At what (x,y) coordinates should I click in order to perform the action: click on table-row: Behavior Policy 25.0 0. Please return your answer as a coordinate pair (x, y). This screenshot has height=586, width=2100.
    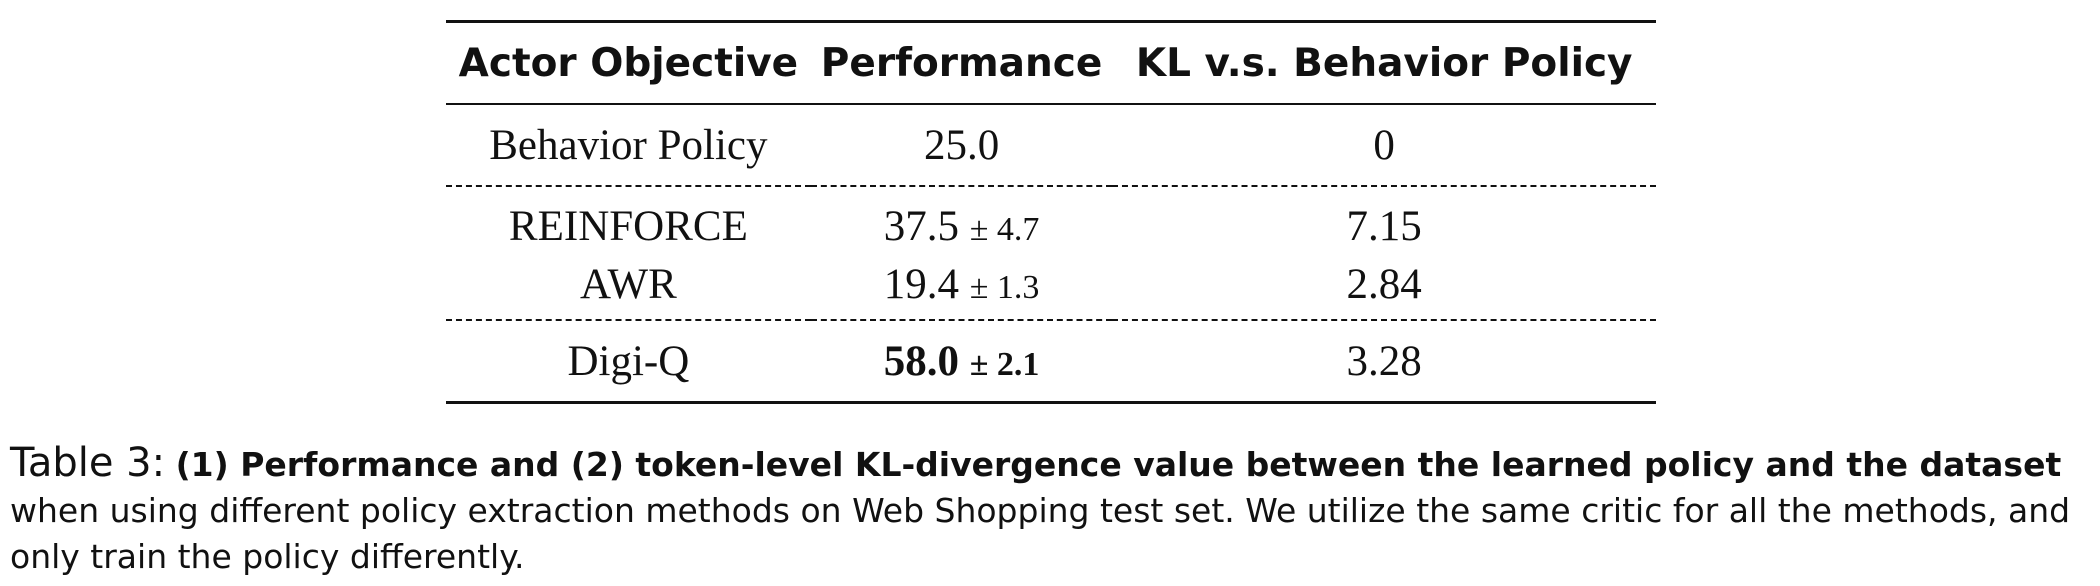
    Looking at the image, I should click on (1051, 145).